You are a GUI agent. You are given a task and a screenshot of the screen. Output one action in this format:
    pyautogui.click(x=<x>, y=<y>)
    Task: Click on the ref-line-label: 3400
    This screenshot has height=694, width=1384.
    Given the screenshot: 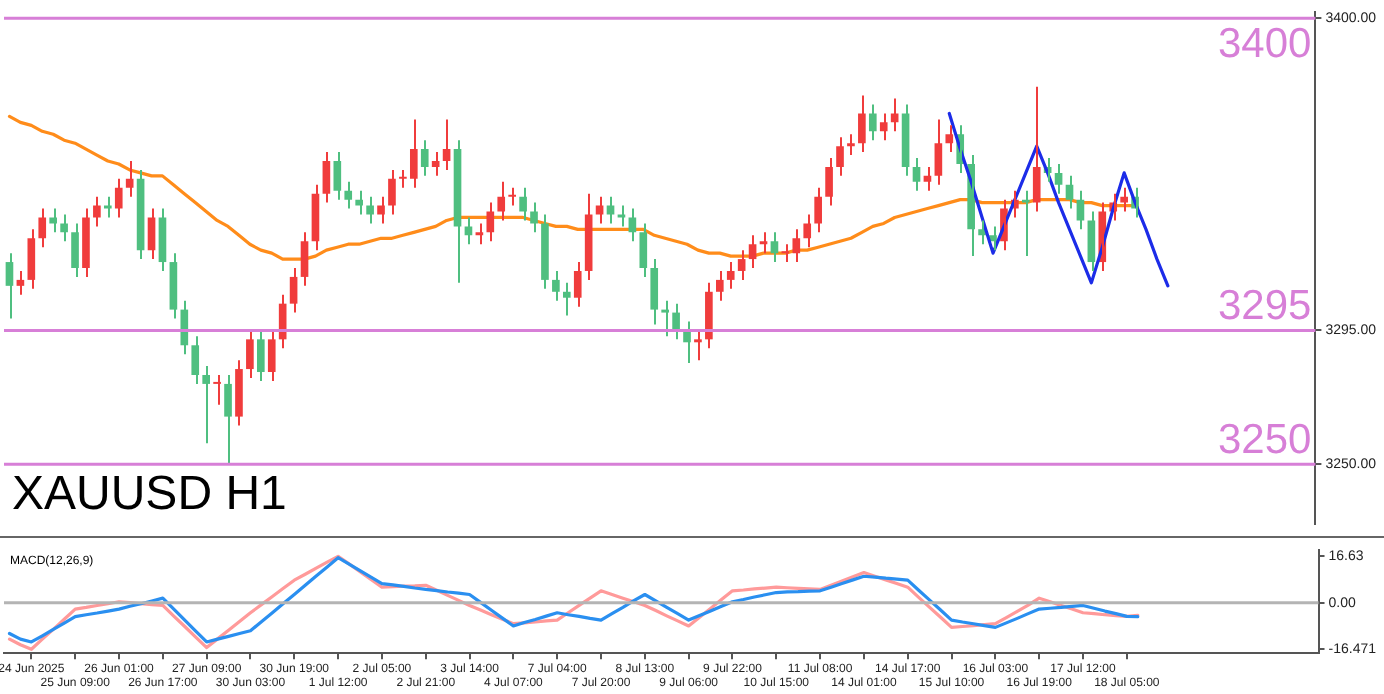 What is the action you would take?
    pyautogui.click(x=1264, y=43)
    